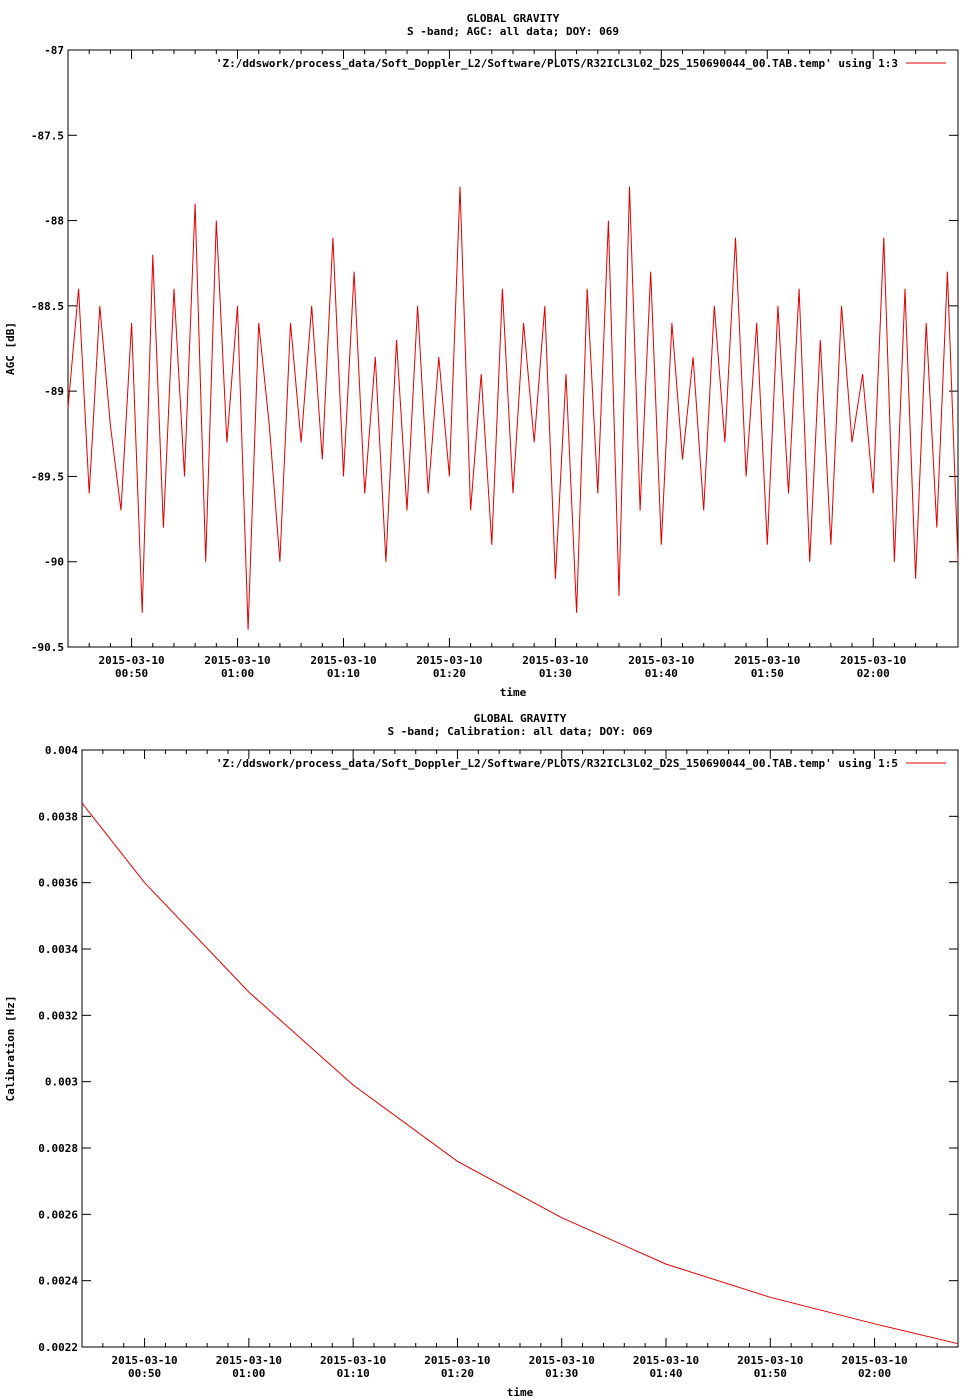  What do you see at coordinates (58, 1148) in the screenshot?
I see `y-tick-label: 0.0028` at bounding box center [58, 1148].